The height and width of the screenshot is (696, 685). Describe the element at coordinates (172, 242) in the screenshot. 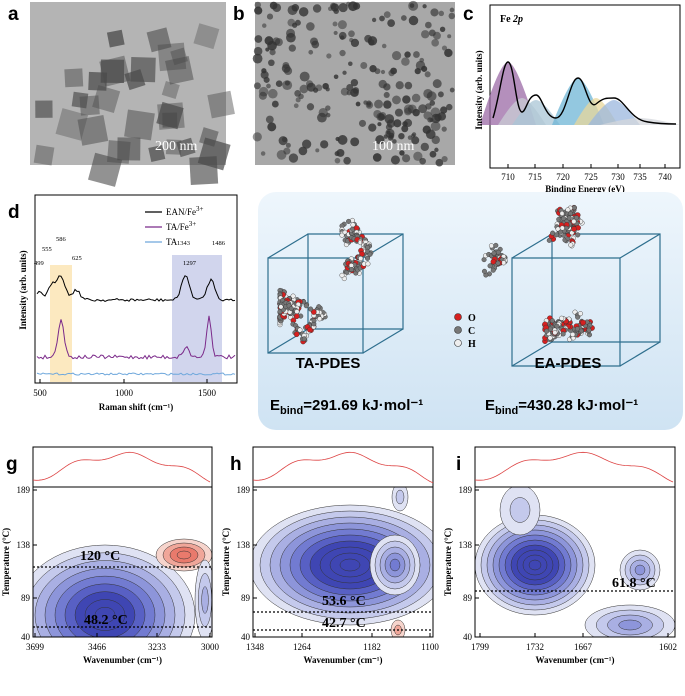

I see `legend-label: TA` at that location.